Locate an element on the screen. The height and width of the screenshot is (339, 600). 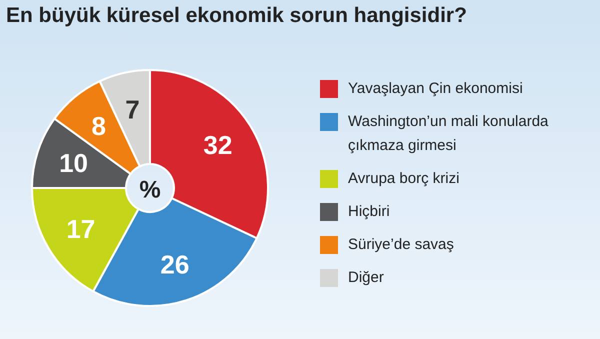
chart-title: En büyük küresel ekonomik sorun hangisidir? is located at coordinates (236, 16).